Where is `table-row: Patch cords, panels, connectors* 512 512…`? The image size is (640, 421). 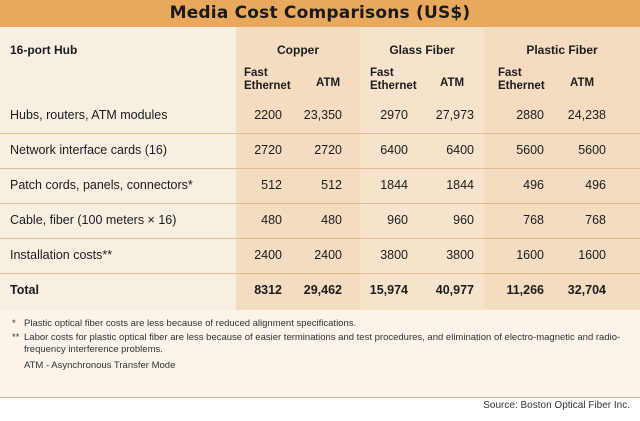 table-row: Patch cords, panels, connectors* 512 512… is located at coordinates (320, 186).